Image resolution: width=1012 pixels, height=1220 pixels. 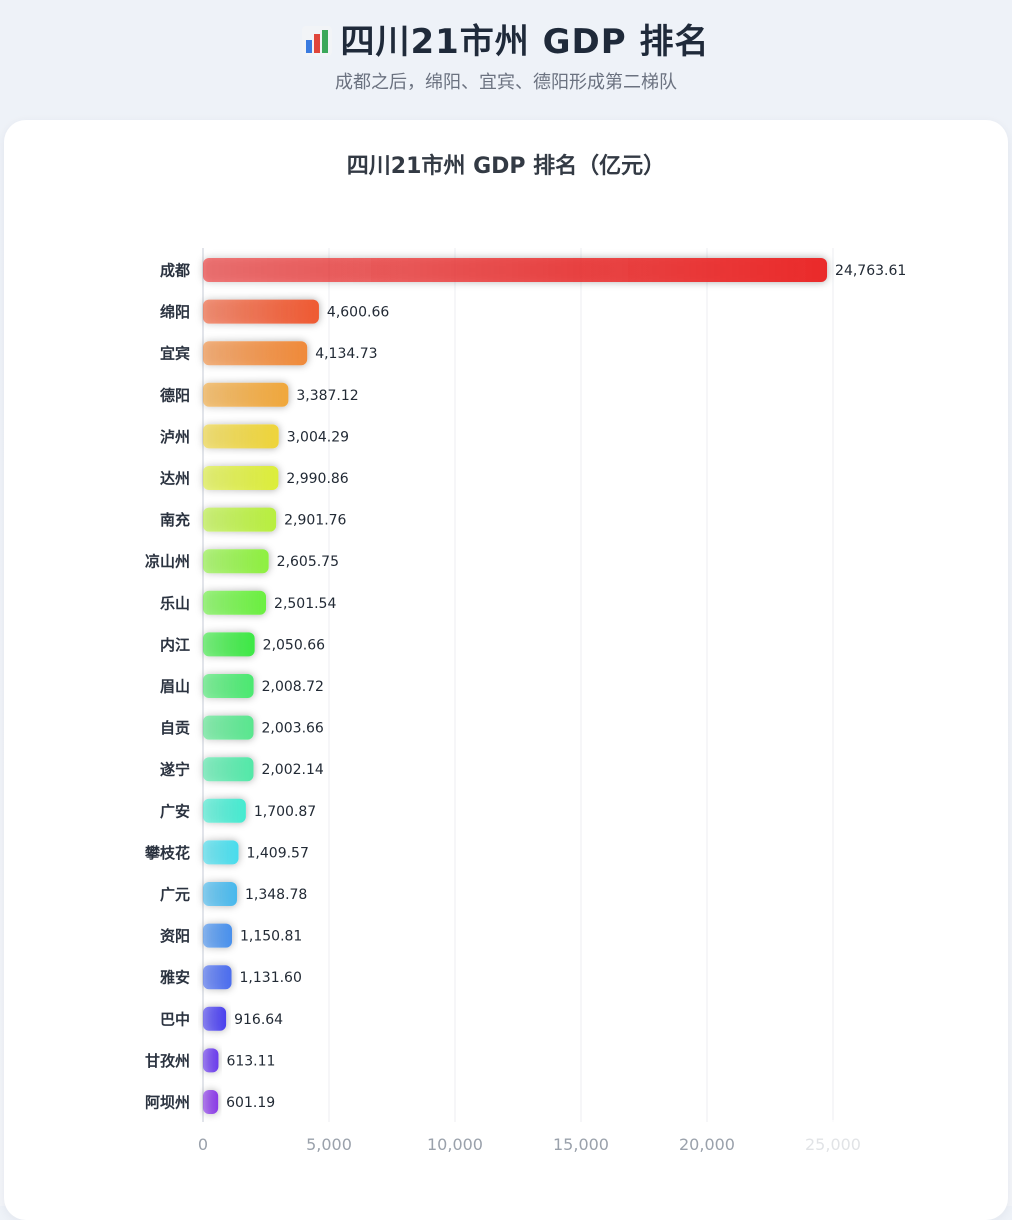 I want to click on value-label: 1,150.81, so click(x=271, y=937).